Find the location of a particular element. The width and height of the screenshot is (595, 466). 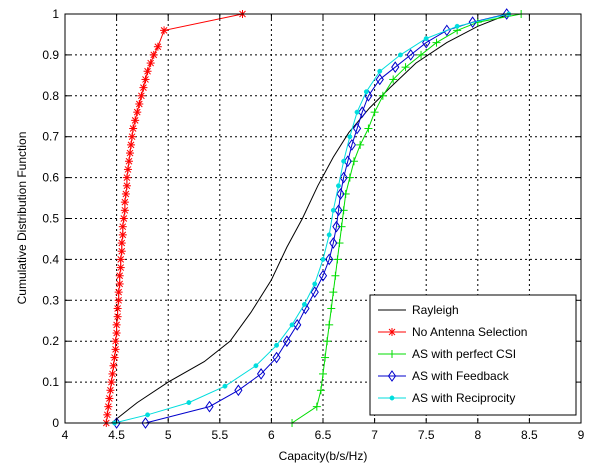

x-tick-label: 5 is located at coordinates (168, 435).